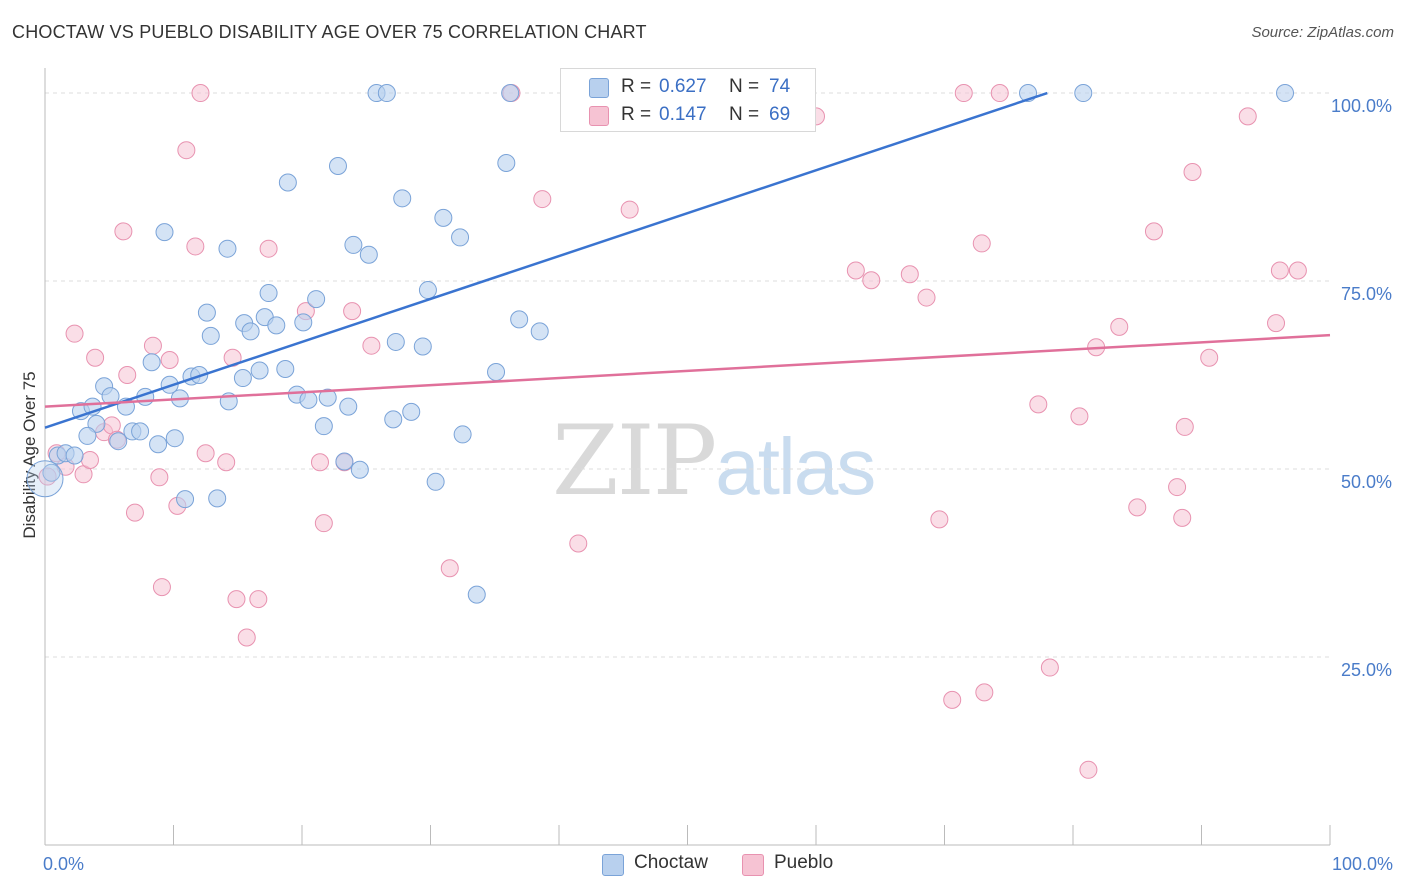 The image size is (1406, 892). I want to click on legend-row-pueblo: R = 0.147 N = 69, so click(688, 115).